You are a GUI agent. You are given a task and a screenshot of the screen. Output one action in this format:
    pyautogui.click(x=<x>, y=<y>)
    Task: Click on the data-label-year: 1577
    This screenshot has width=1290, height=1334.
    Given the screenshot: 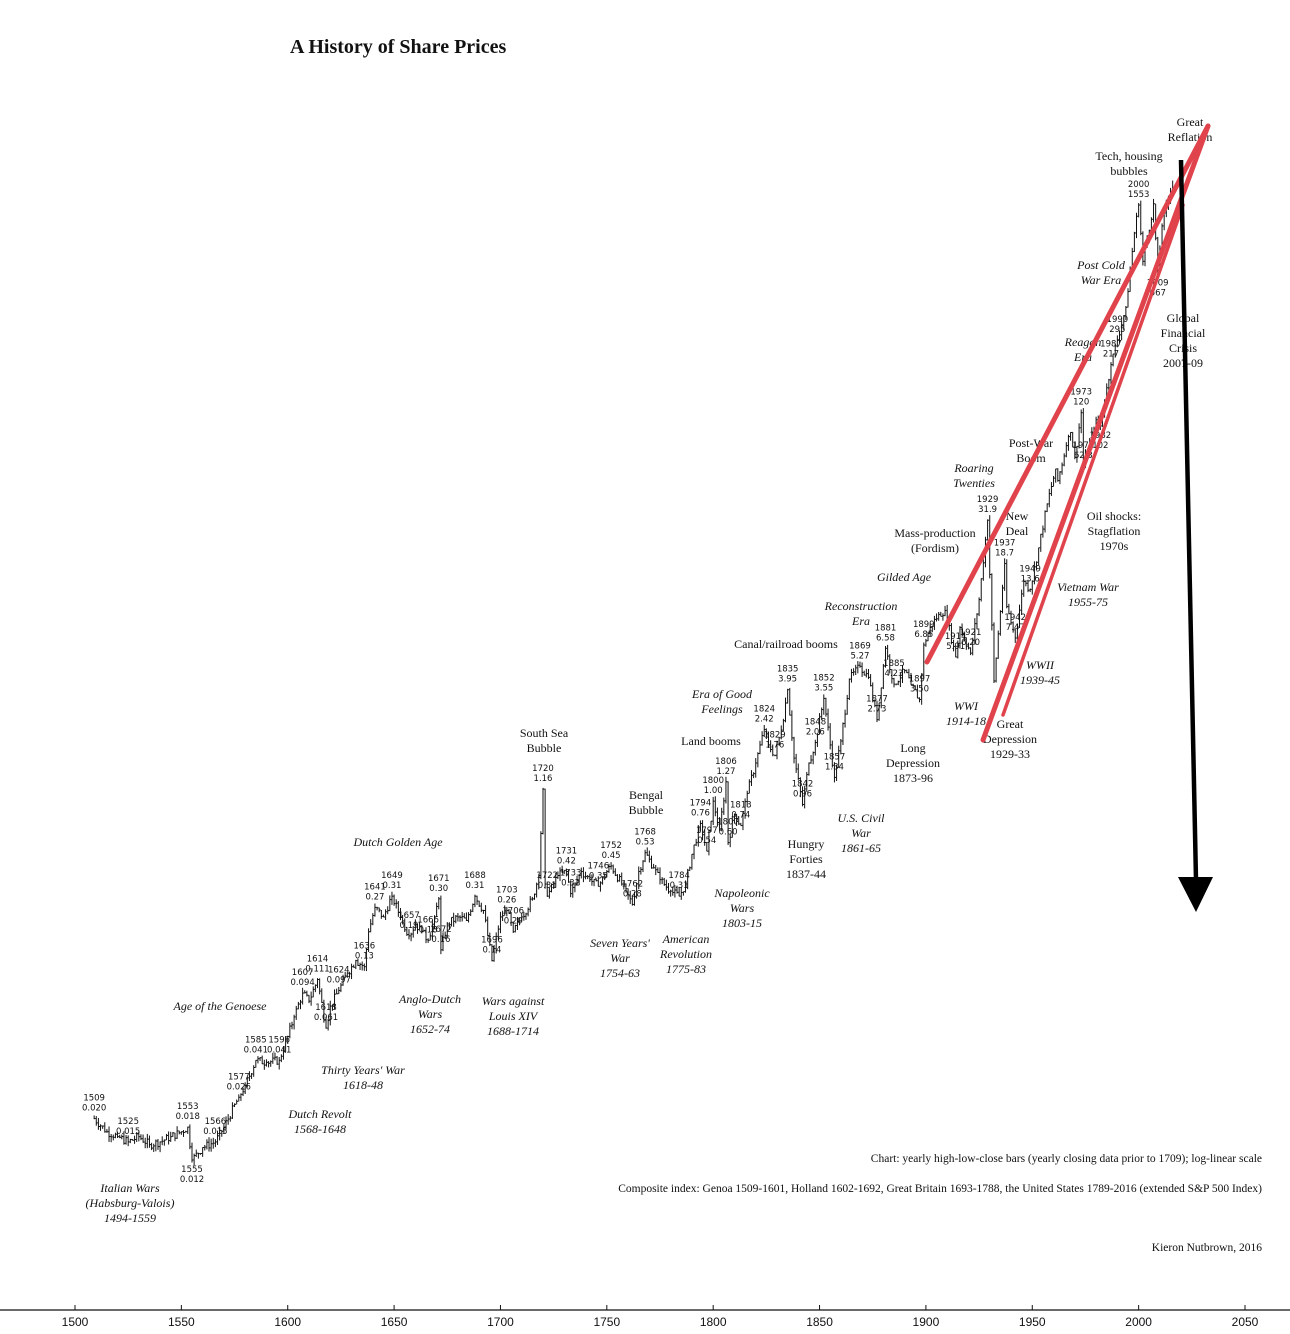 What is the action you would take?
    pyautogui.click(x=239, y=1077)
    